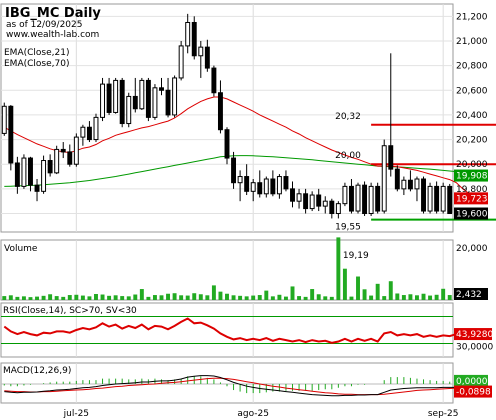 The image size is (496, 420). Describe the element at coordinates (473, 391) in the screenshot. I see `macd-signal-tag` at that location.